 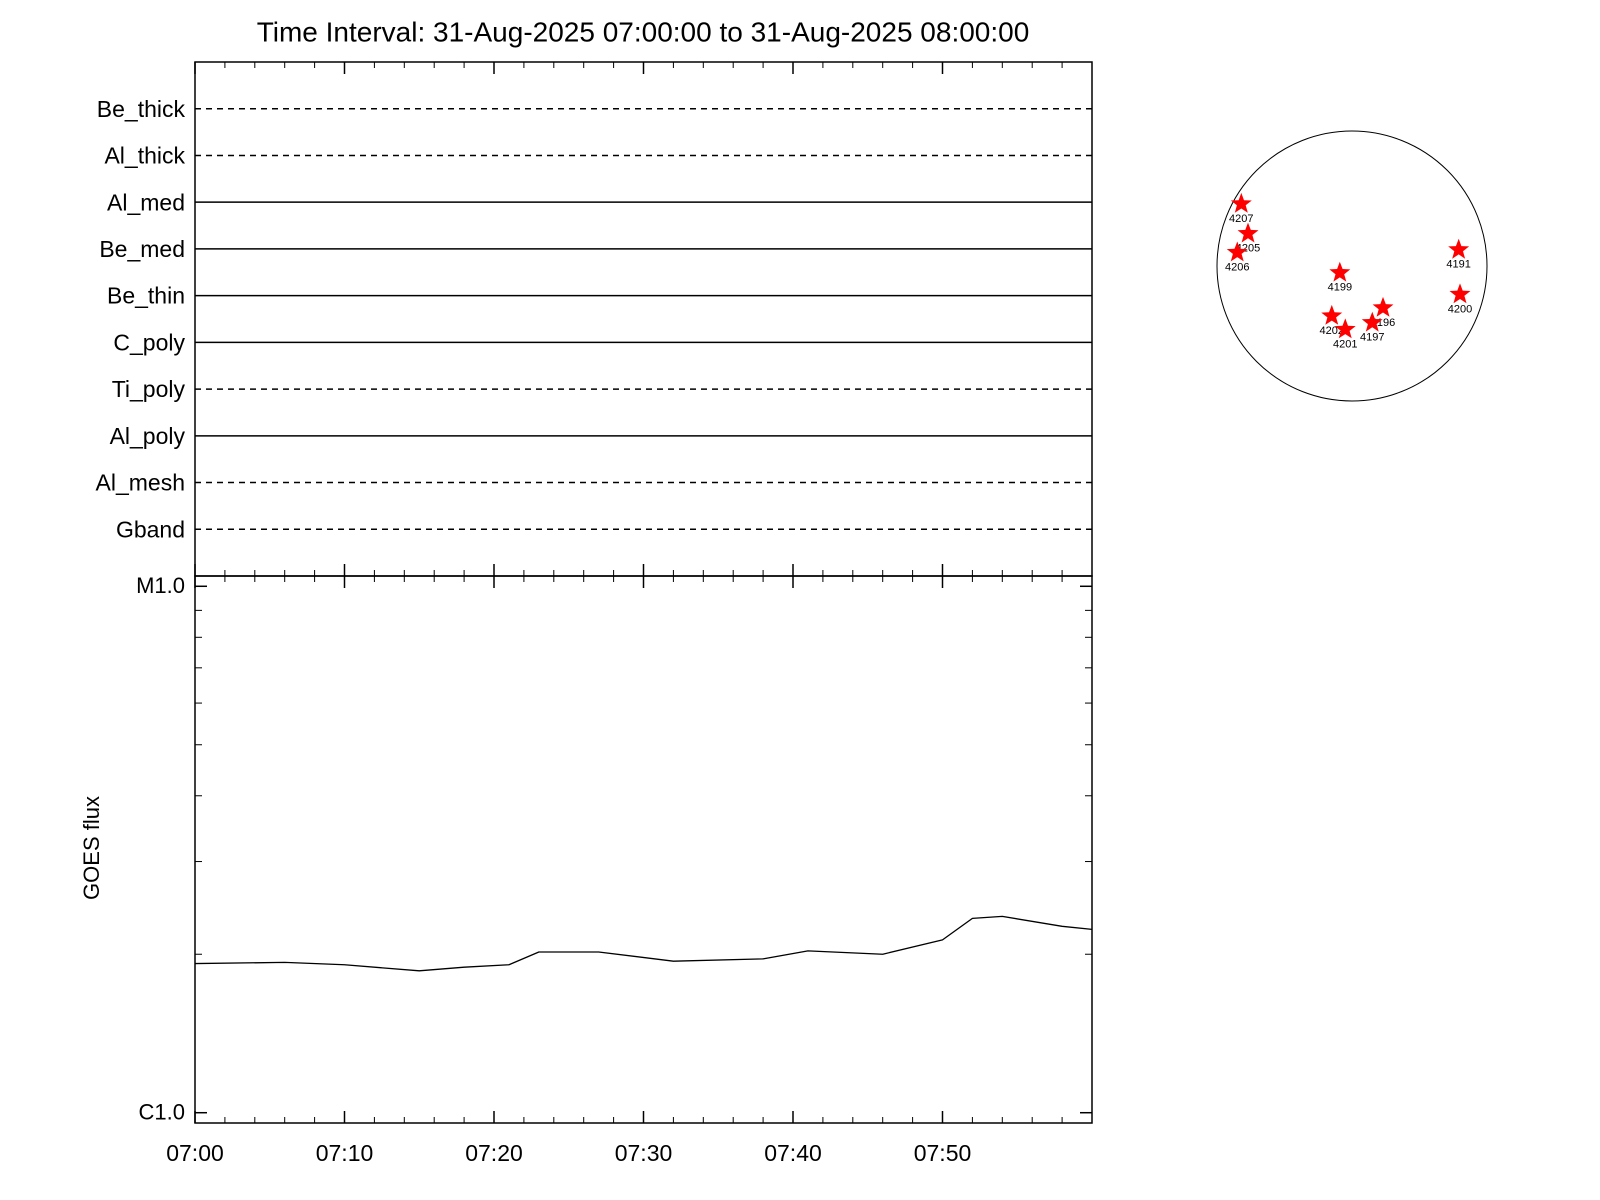 I want to click on x-tick-label: 07:30, so click(x=644, y=1153).